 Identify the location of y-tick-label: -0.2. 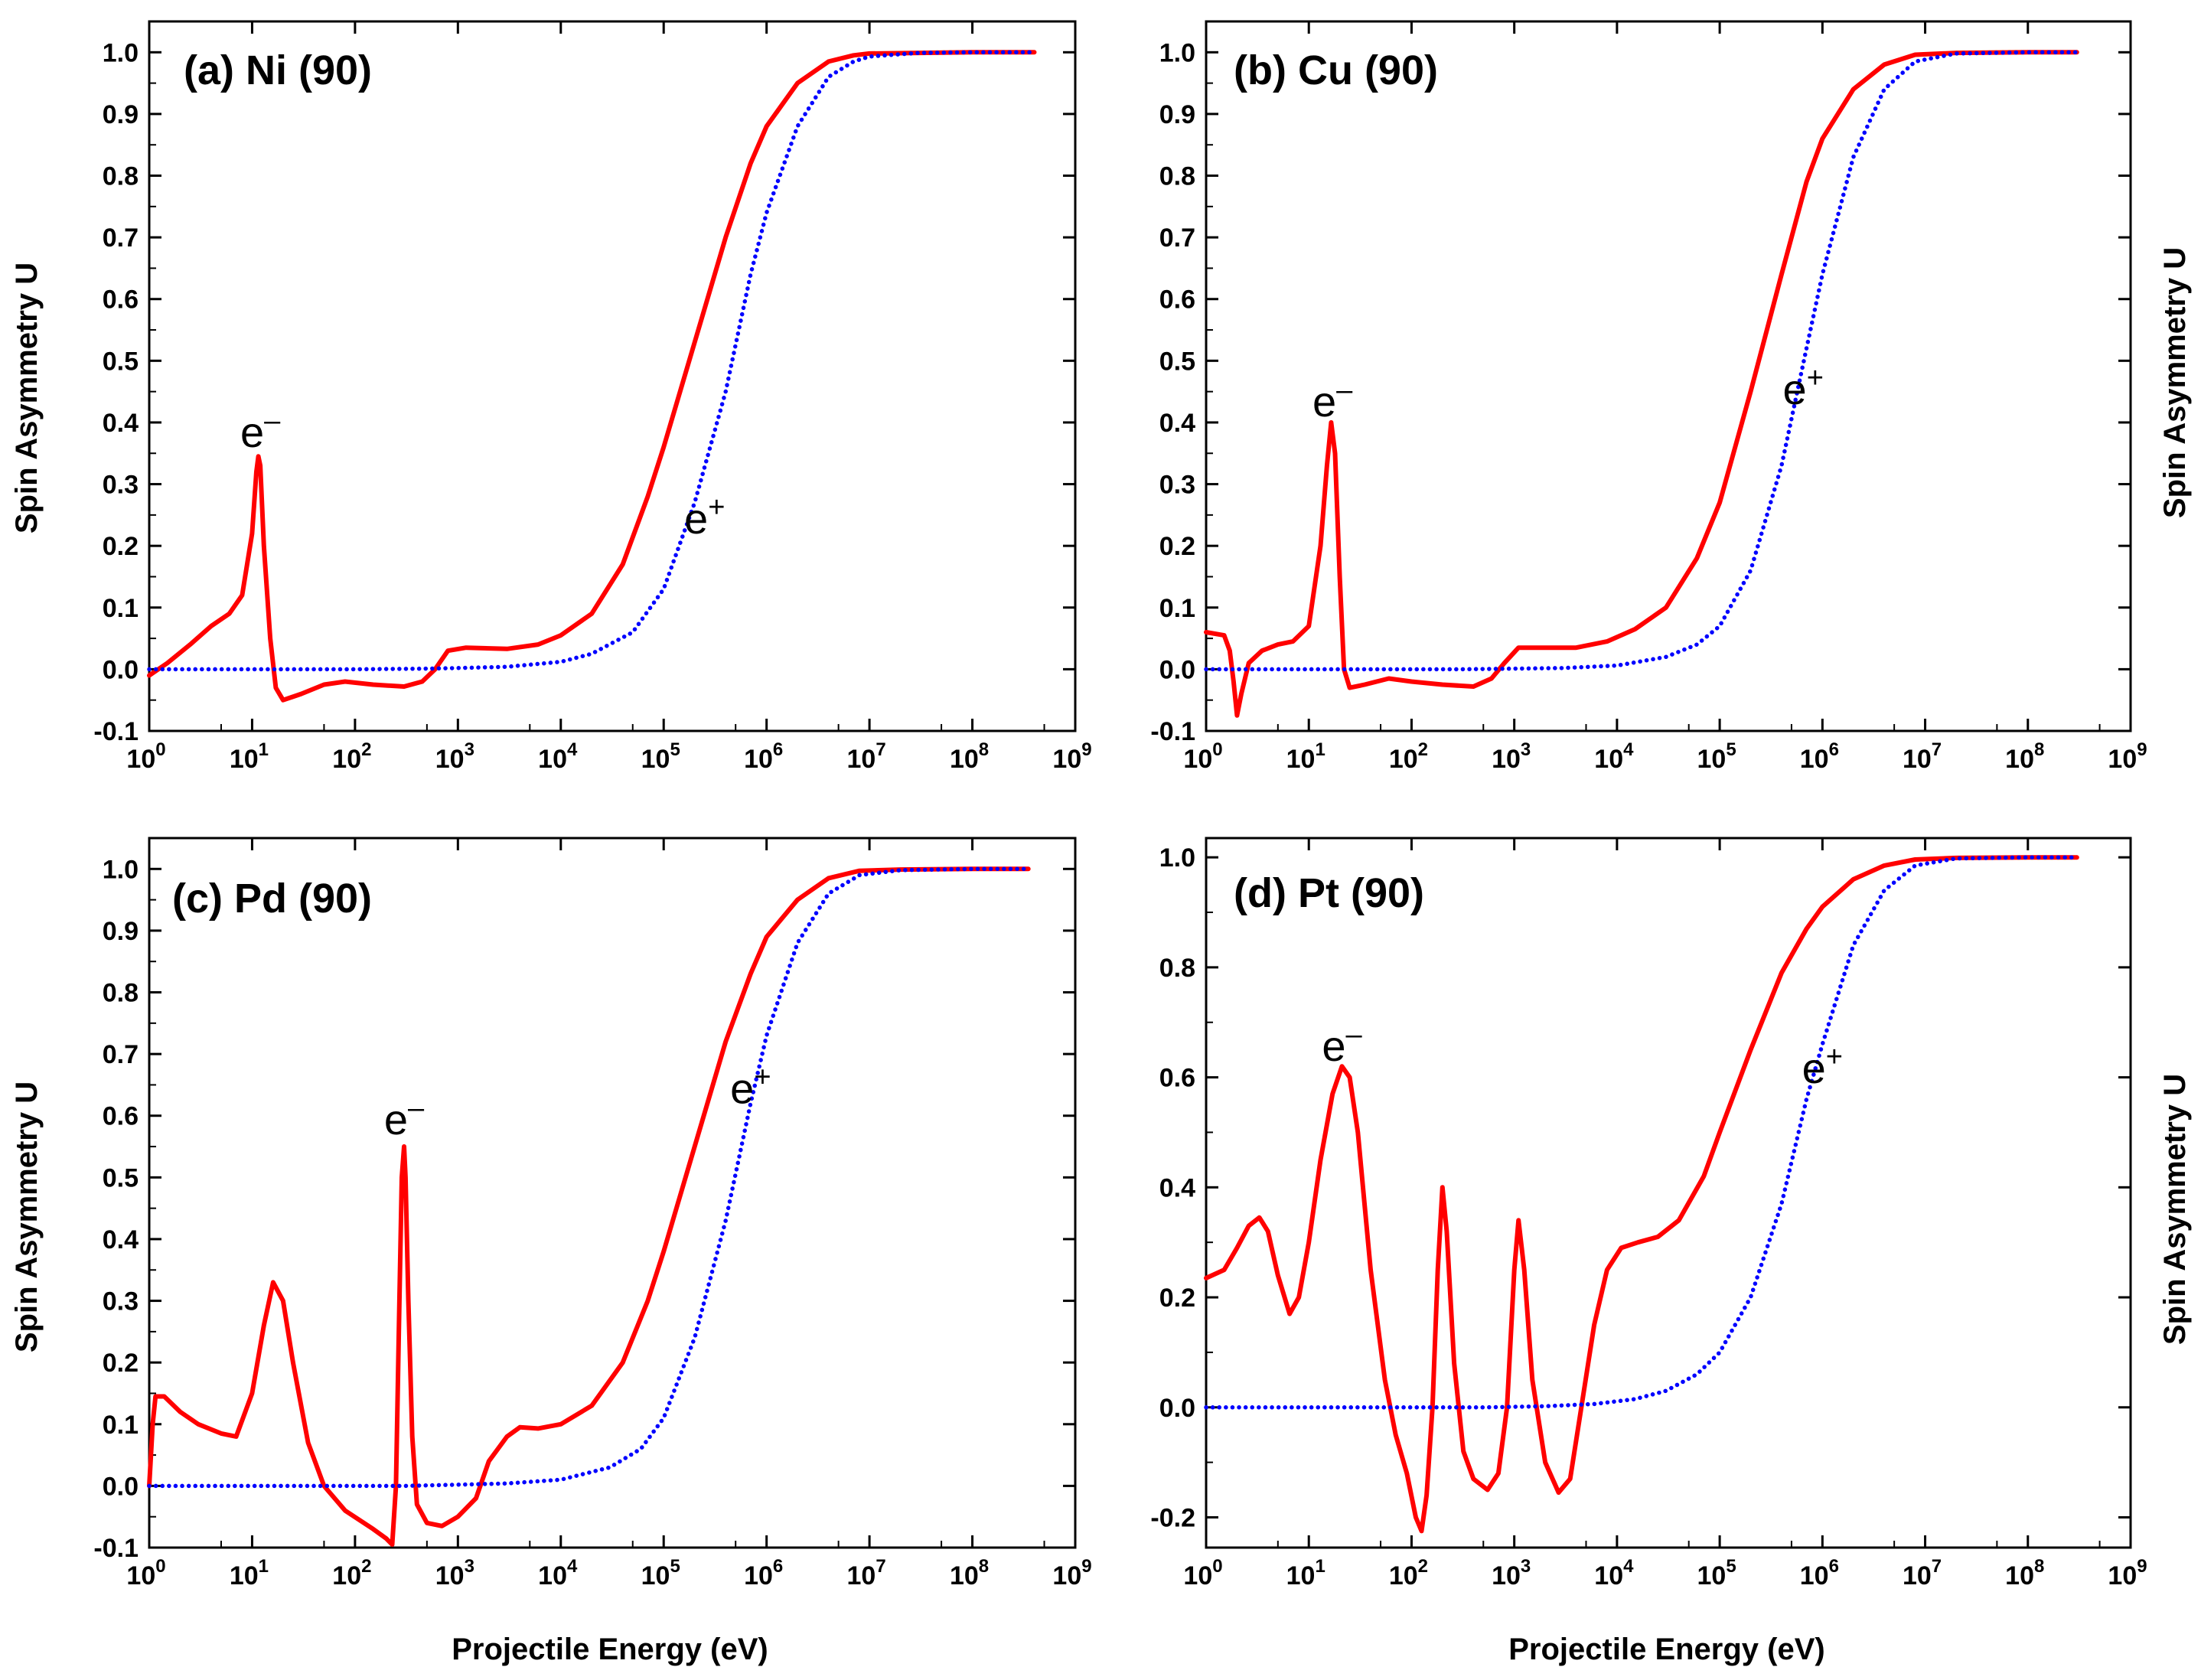
(1172, 1517).